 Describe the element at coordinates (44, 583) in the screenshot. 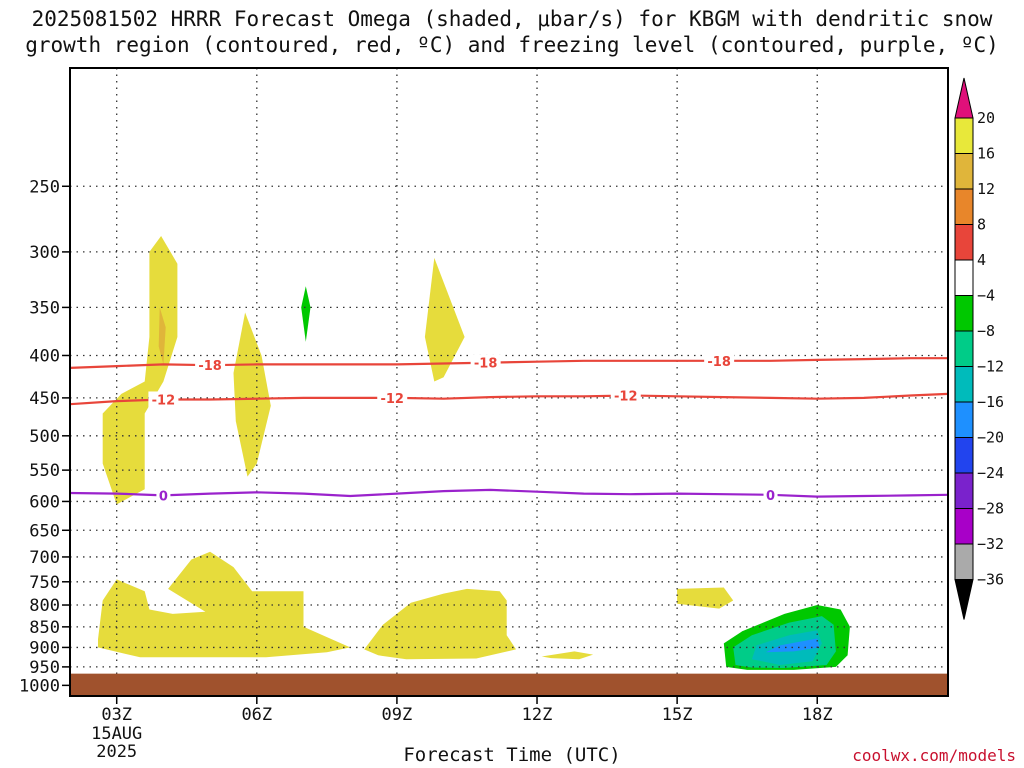

I see `y-tick-label: 750` at that location.